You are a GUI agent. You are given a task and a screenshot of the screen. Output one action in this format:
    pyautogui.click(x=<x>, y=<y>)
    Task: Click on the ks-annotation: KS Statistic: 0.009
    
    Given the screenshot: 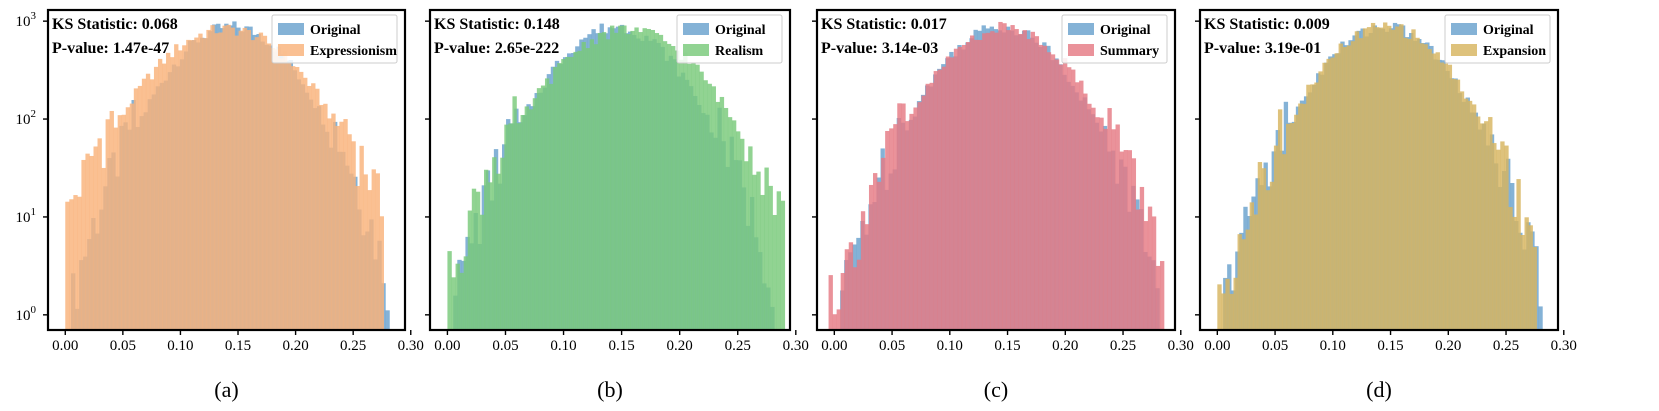 What is the action you would take?
    pyautogui.click(x=1267, y=24)
    